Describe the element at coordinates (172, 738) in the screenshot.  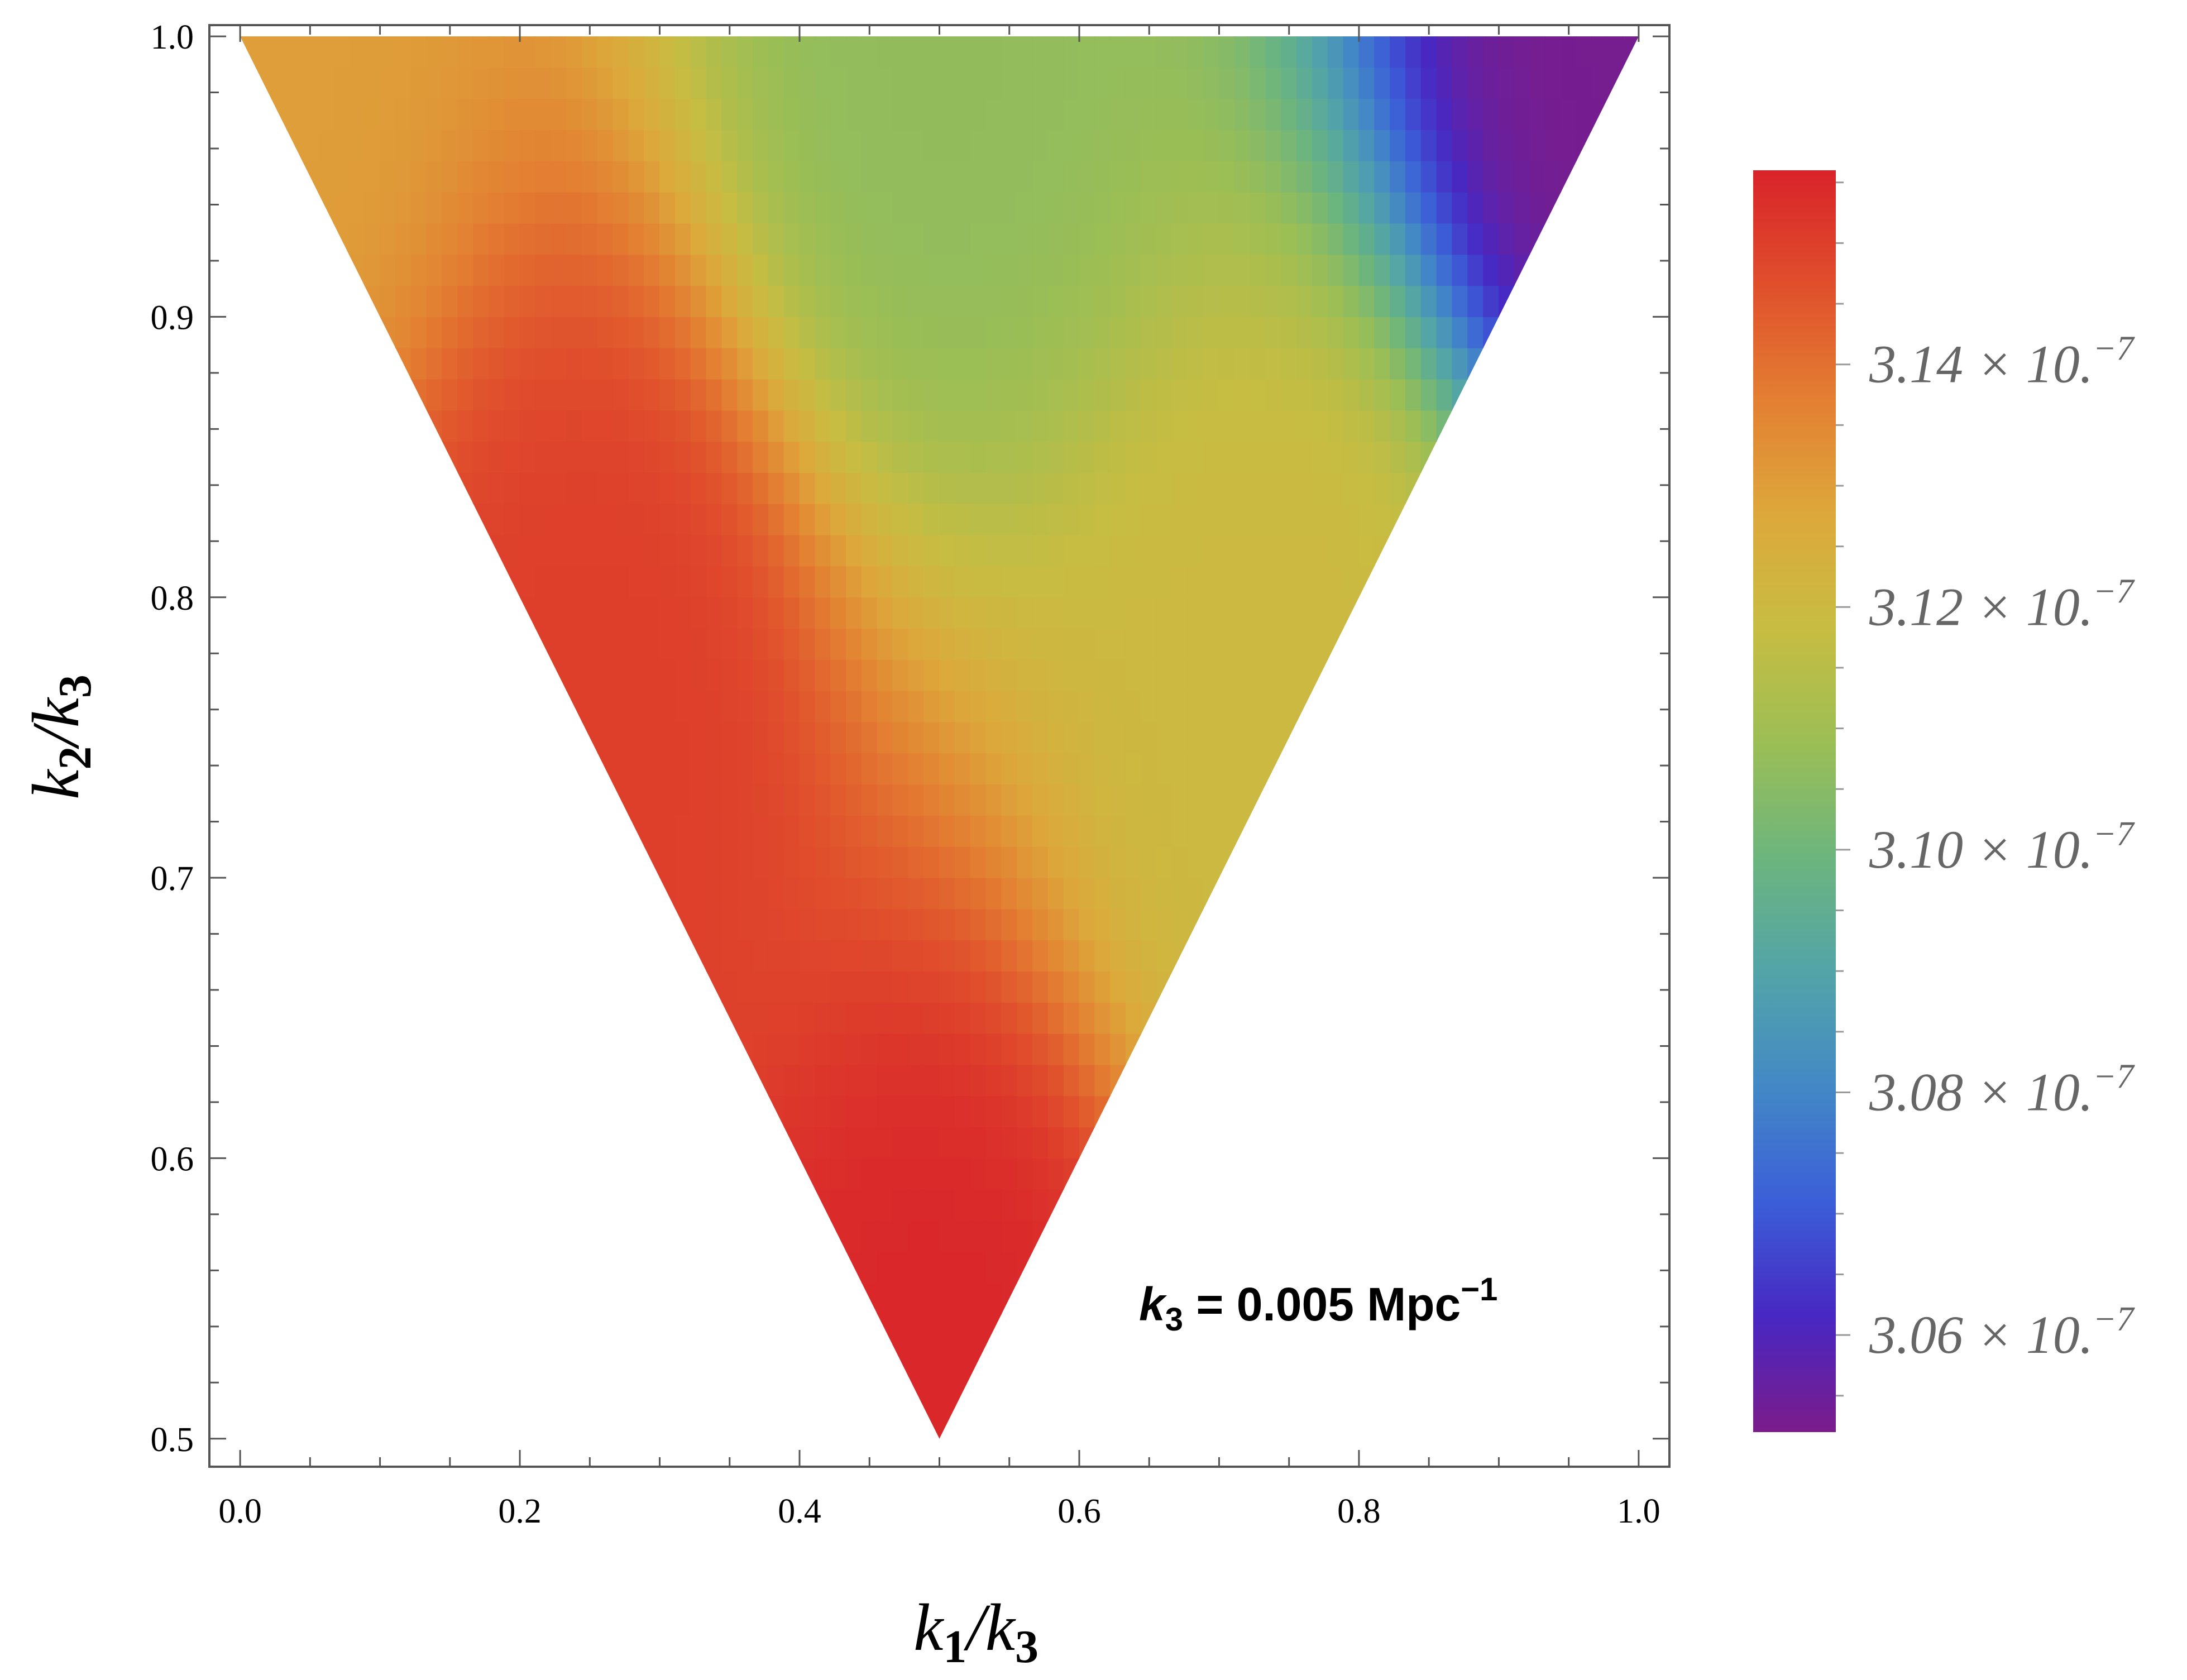
I see `y-axis-tick-labels: 0.50.60.70.80.91.0` at that location.